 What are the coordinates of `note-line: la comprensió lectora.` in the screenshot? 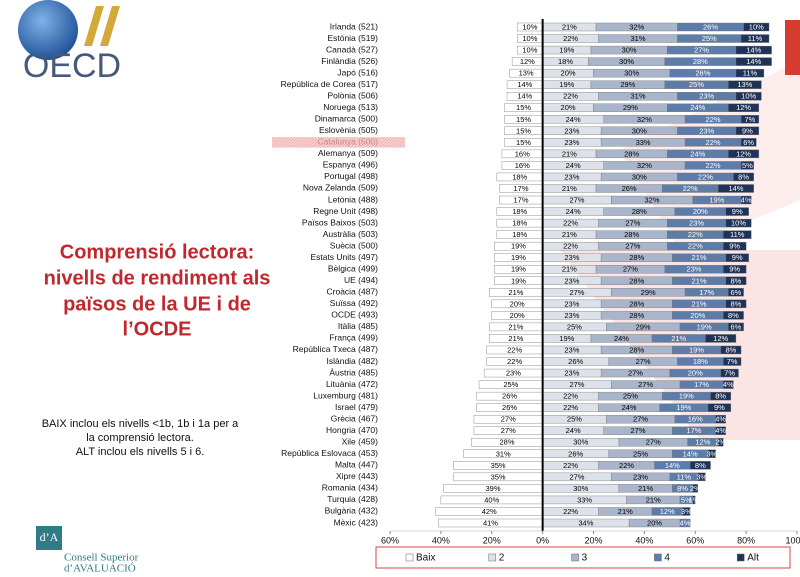 It's located at (140, 438).